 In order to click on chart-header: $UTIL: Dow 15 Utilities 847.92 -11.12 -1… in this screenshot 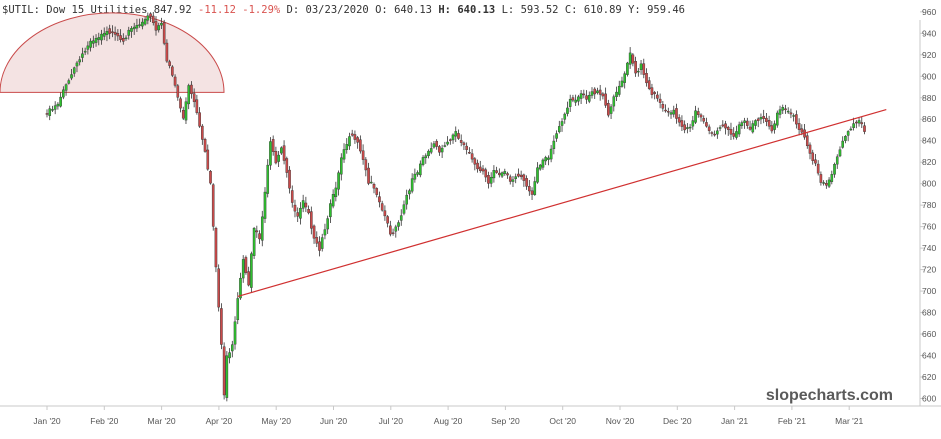, I will do `click(343, 10)`.